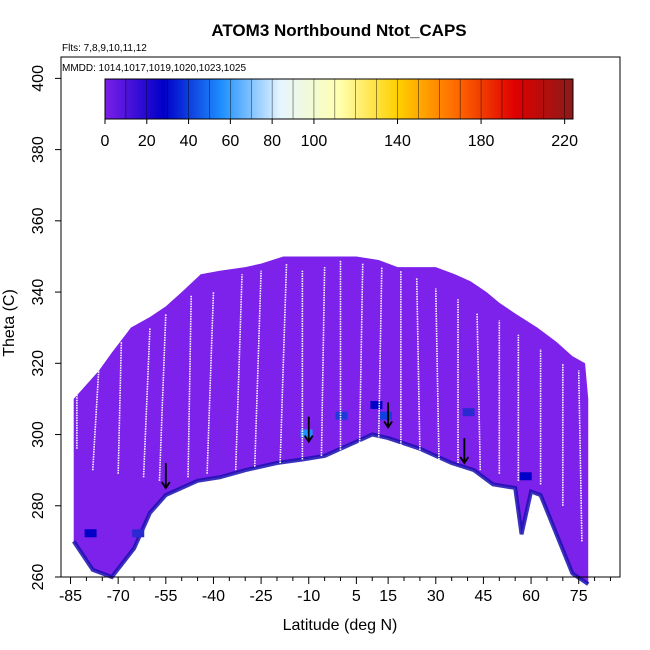  What do you see at coordinates (70, 596) in the screenshot?
I see `x-tick-label: -85` at bounding box center [70, 596].